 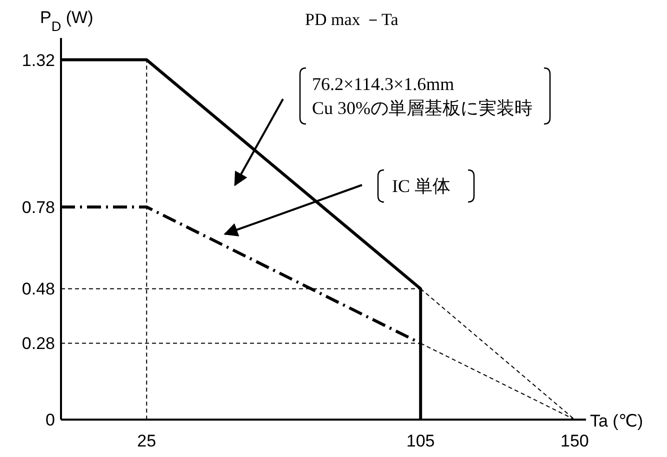 What do you see at coordinates (574, 441) in the screenshot?
I see `x-tick-label: 150` at bounding box center [574, 441].